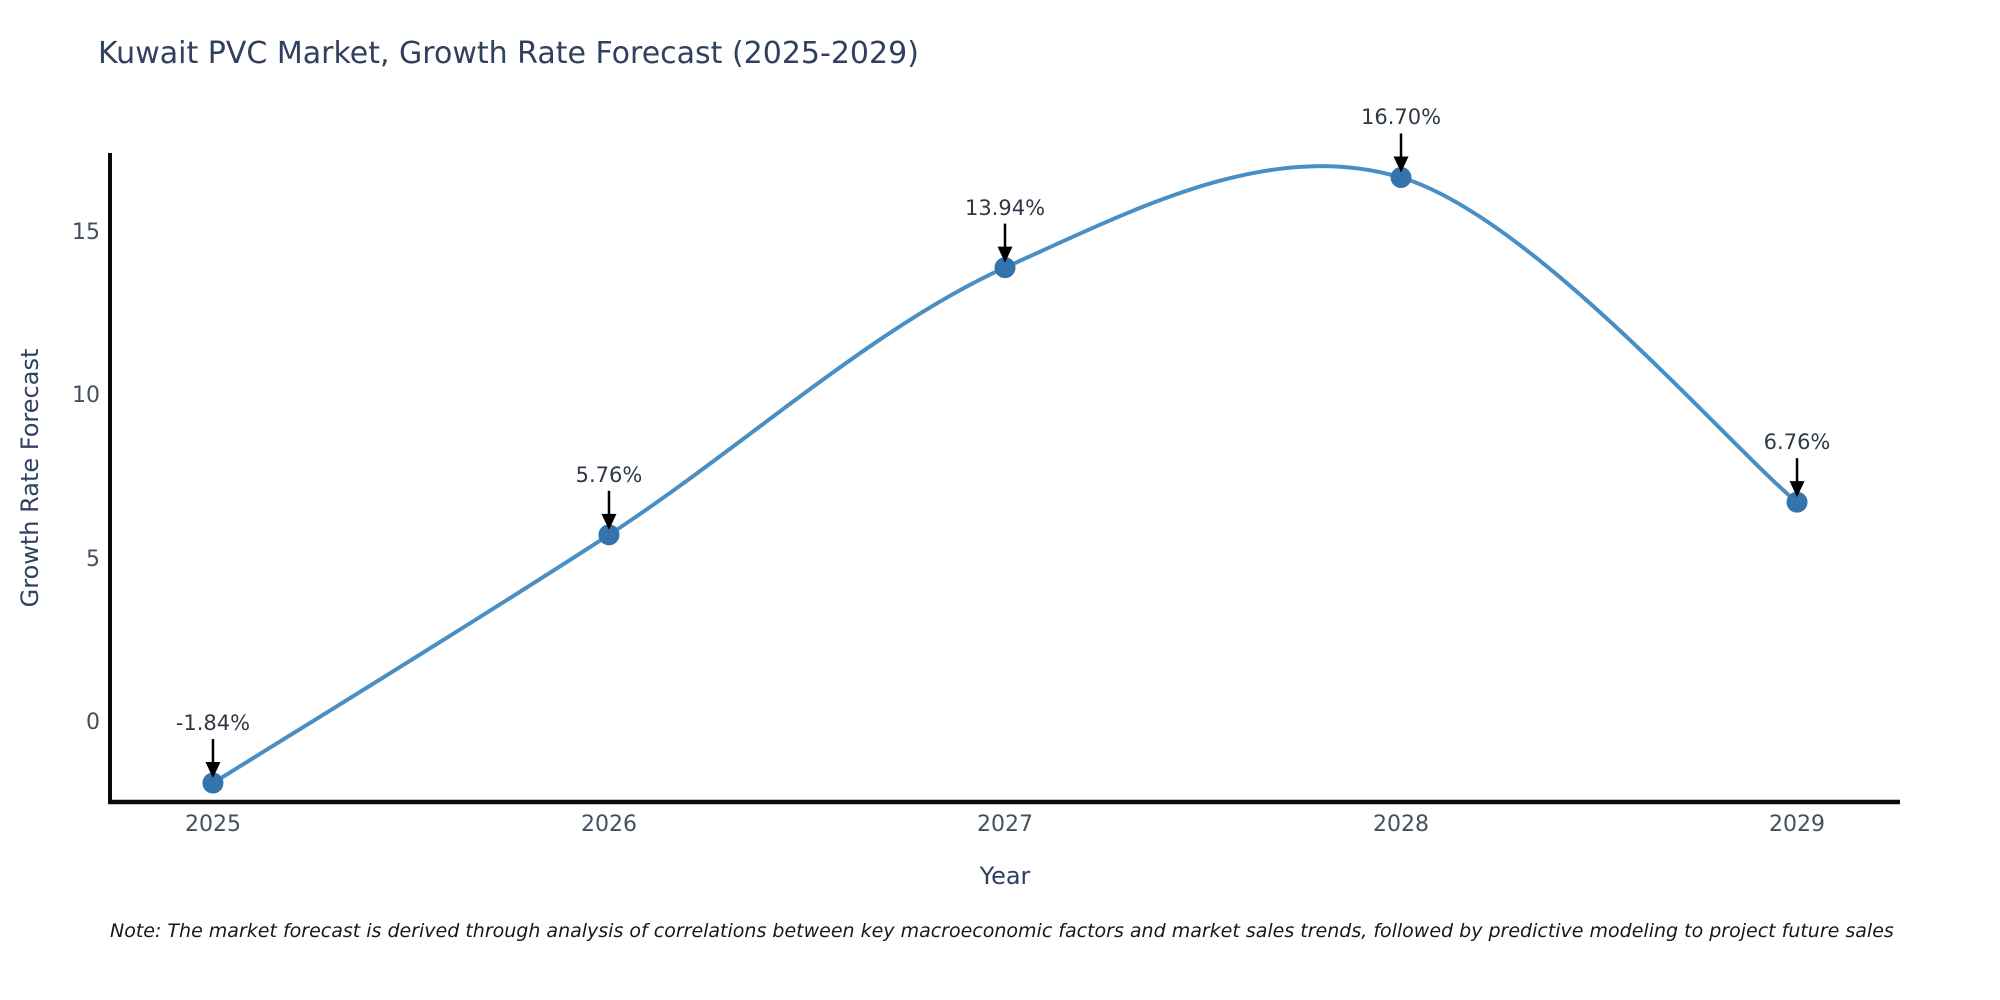  I want to click on y-tick-label: 10, so click(86, 396).